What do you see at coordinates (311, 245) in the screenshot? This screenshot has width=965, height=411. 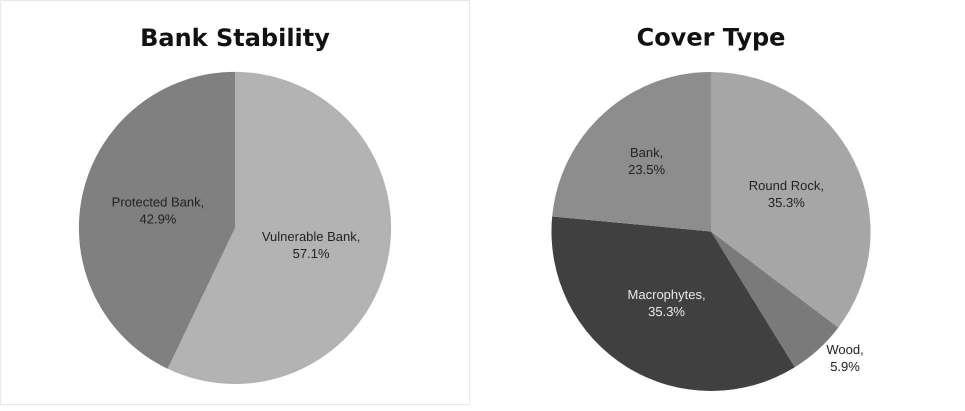 I see `slice-label: Vulnerable Bank, 57.1%` at bounding box center [311, 245].